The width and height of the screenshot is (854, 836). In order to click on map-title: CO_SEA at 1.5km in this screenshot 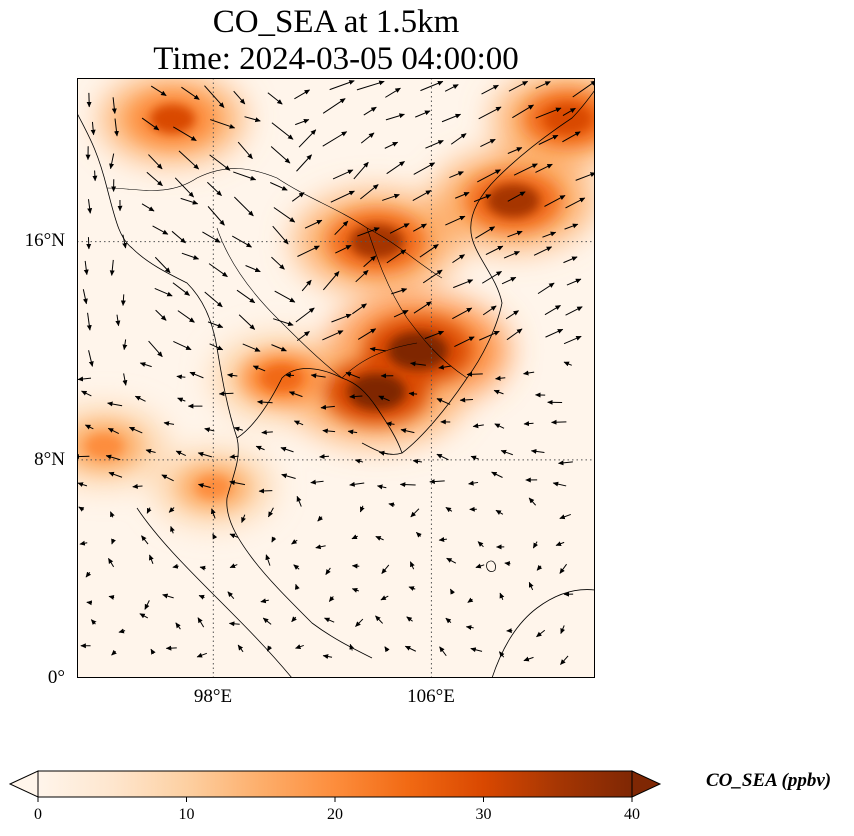, I will do `click(336, 22)`.